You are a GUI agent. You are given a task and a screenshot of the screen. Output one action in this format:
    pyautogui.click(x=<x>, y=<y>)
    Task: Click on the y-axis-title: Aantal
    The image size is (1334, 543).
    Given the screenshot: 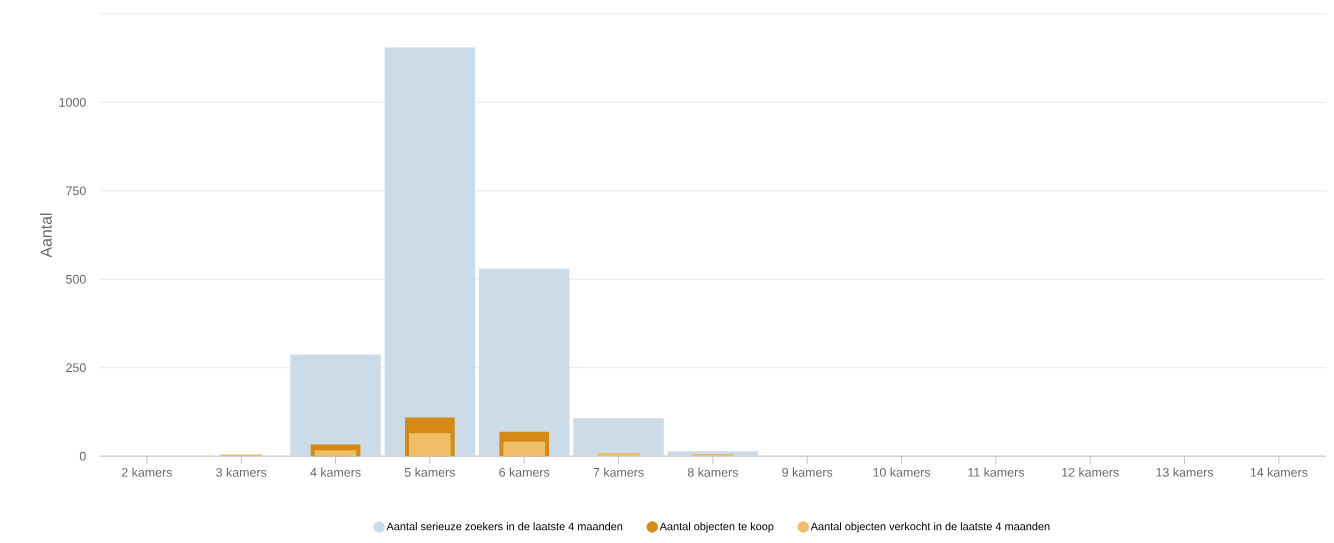 What is the action you would take?
    pyautogui.click(x=46, y=235)
    